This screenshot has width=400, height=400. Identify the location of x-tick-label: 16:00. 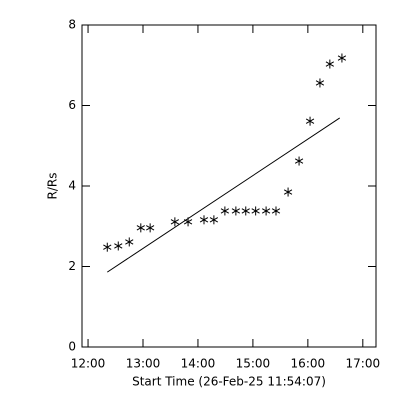
(308, 364).